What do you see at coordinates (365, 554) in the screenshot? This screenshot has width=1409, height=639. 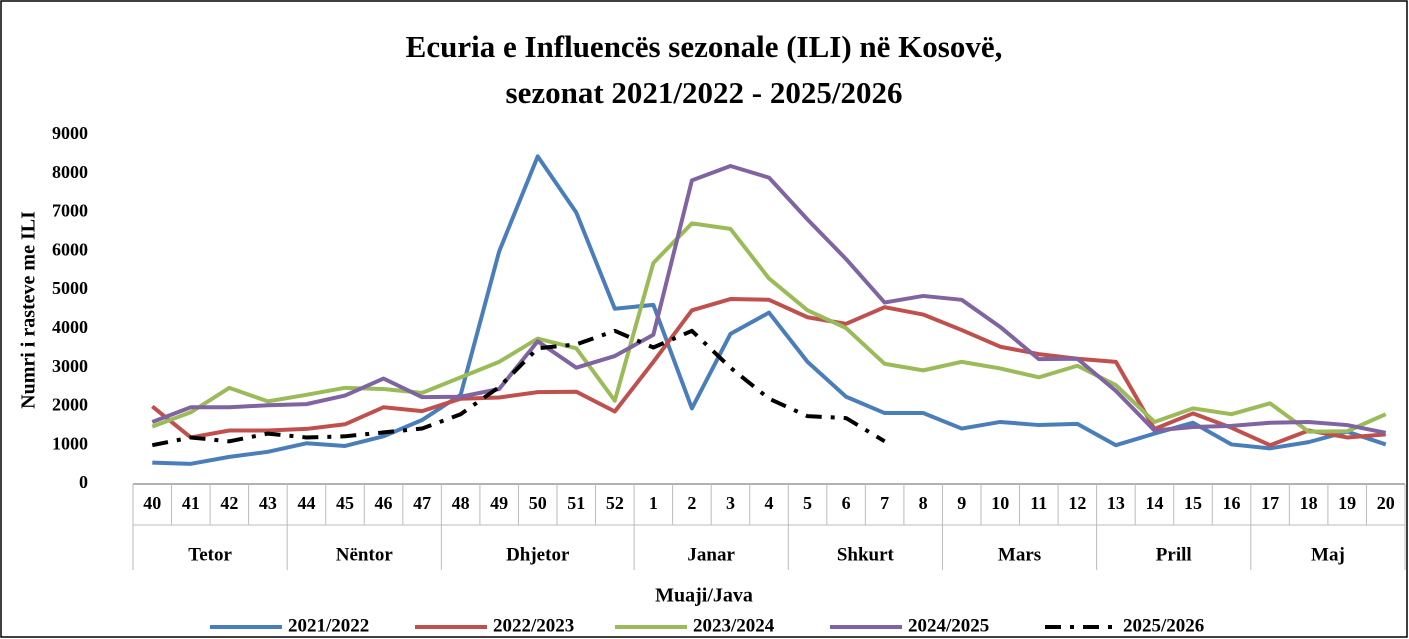 I see `month-label: Nëntor` at bounding box center [365, 554].